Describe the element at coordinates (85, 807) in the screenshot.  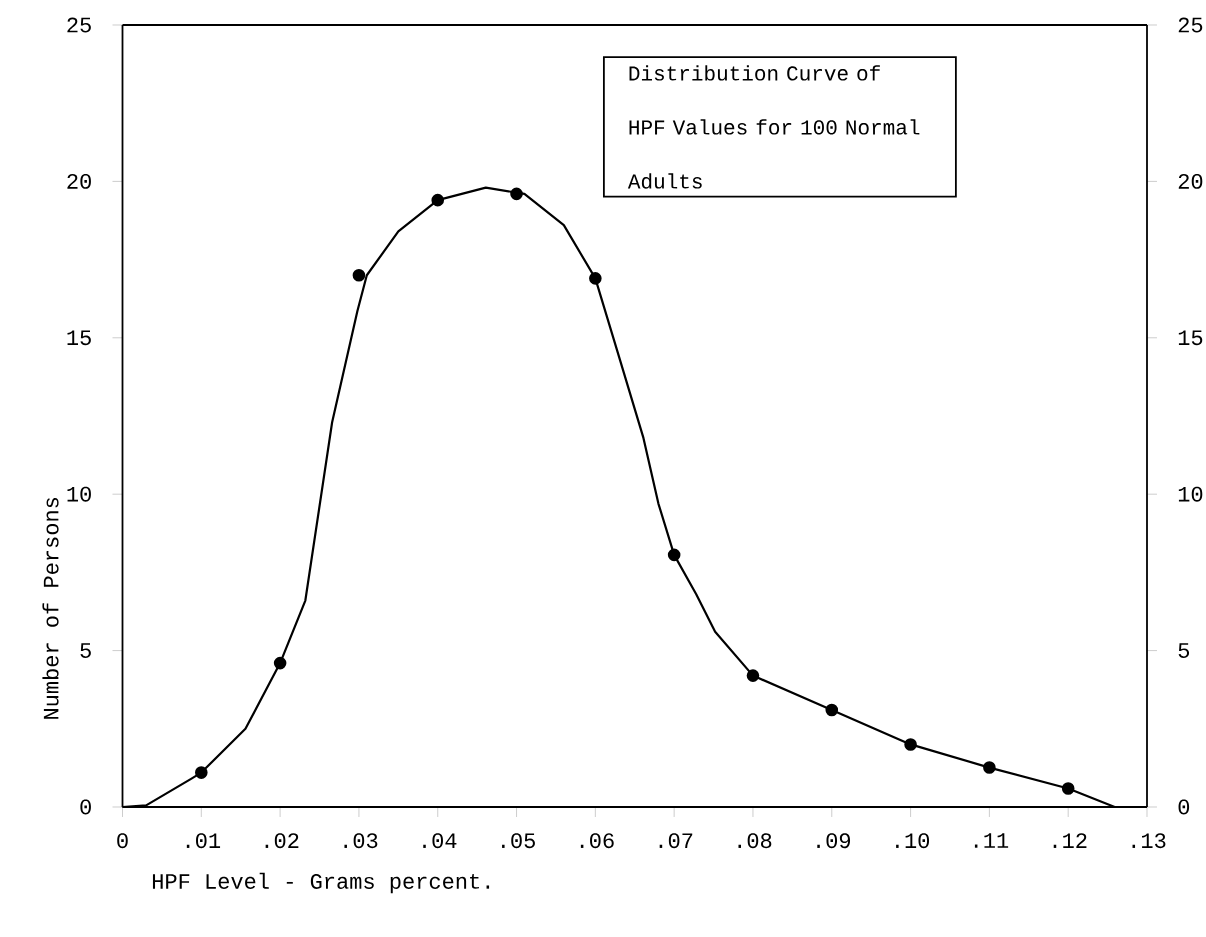
I see `y-tick-label: 0` at that location.